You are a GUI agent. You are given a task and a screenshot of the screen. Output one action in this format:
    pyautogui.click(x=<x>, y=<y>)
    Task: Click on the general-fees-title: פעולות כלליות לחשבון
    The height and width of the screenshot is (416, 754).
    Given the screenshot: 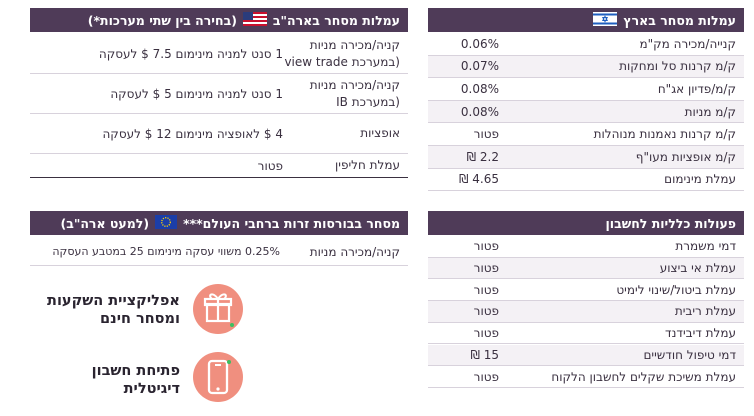 What is the action you would take?
    pyautogui.click(x=670, y=223)
    